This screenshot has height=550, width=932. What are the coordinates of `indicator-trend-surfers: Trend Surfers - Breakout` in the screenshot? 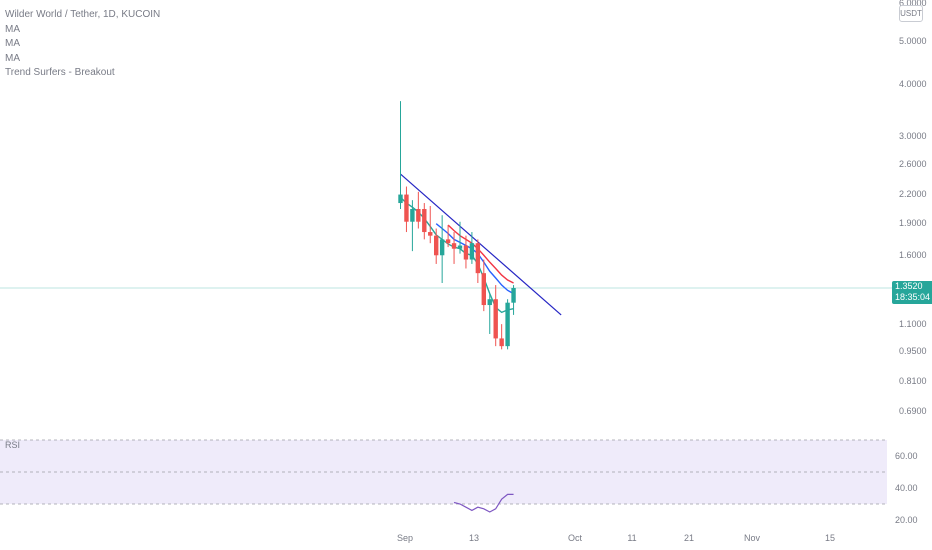 It's located at (60, 72).